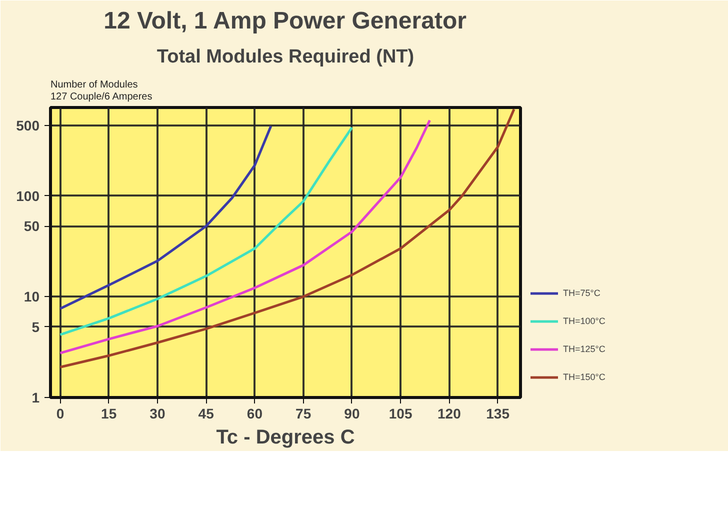 The height and width of the screenshot is (512, 728). Describe the element at coordinates (285, 57) in the screenshot. I see `chart-subtitle: Total Modules Required (NT)` at that location.